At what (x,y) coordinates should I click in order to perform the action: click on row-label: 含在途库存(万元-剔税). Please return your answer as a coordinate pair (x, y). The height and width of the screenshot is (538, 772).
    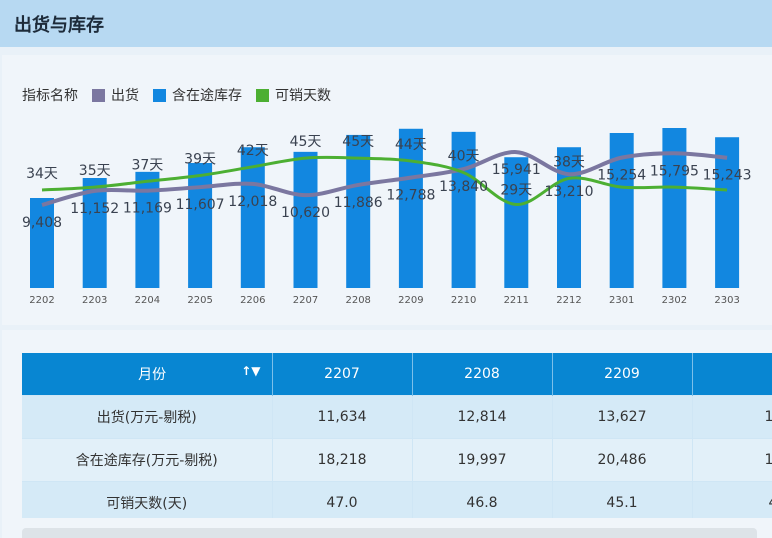
    Looking at the image, I should click on (147, 460).